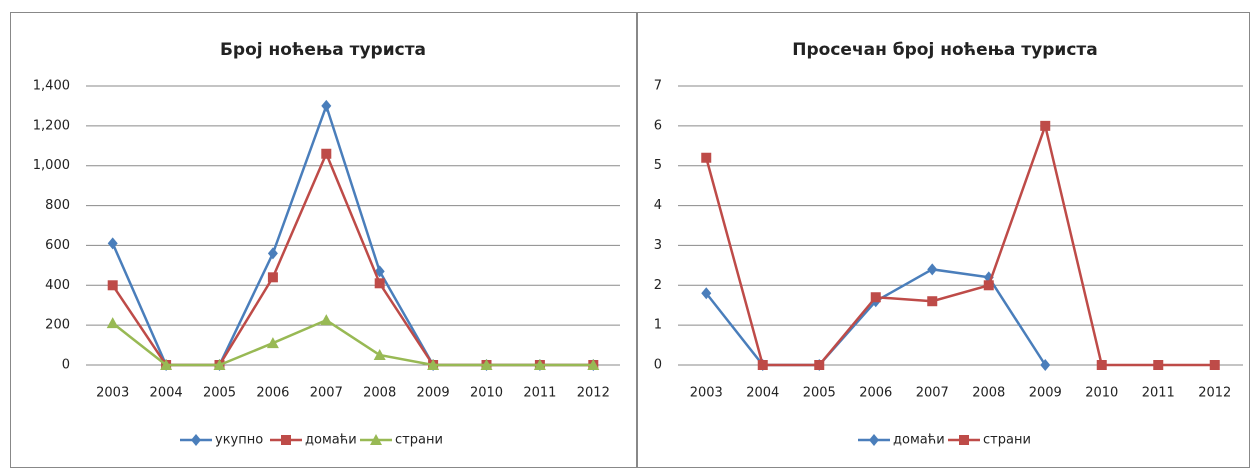 Image resolution: width=1257 pixels, height=468 pixels. What do you see at coordinates (658, 205) in the screenshot?
I see `y-tick-label: 4` at bounding box center [658, 205].